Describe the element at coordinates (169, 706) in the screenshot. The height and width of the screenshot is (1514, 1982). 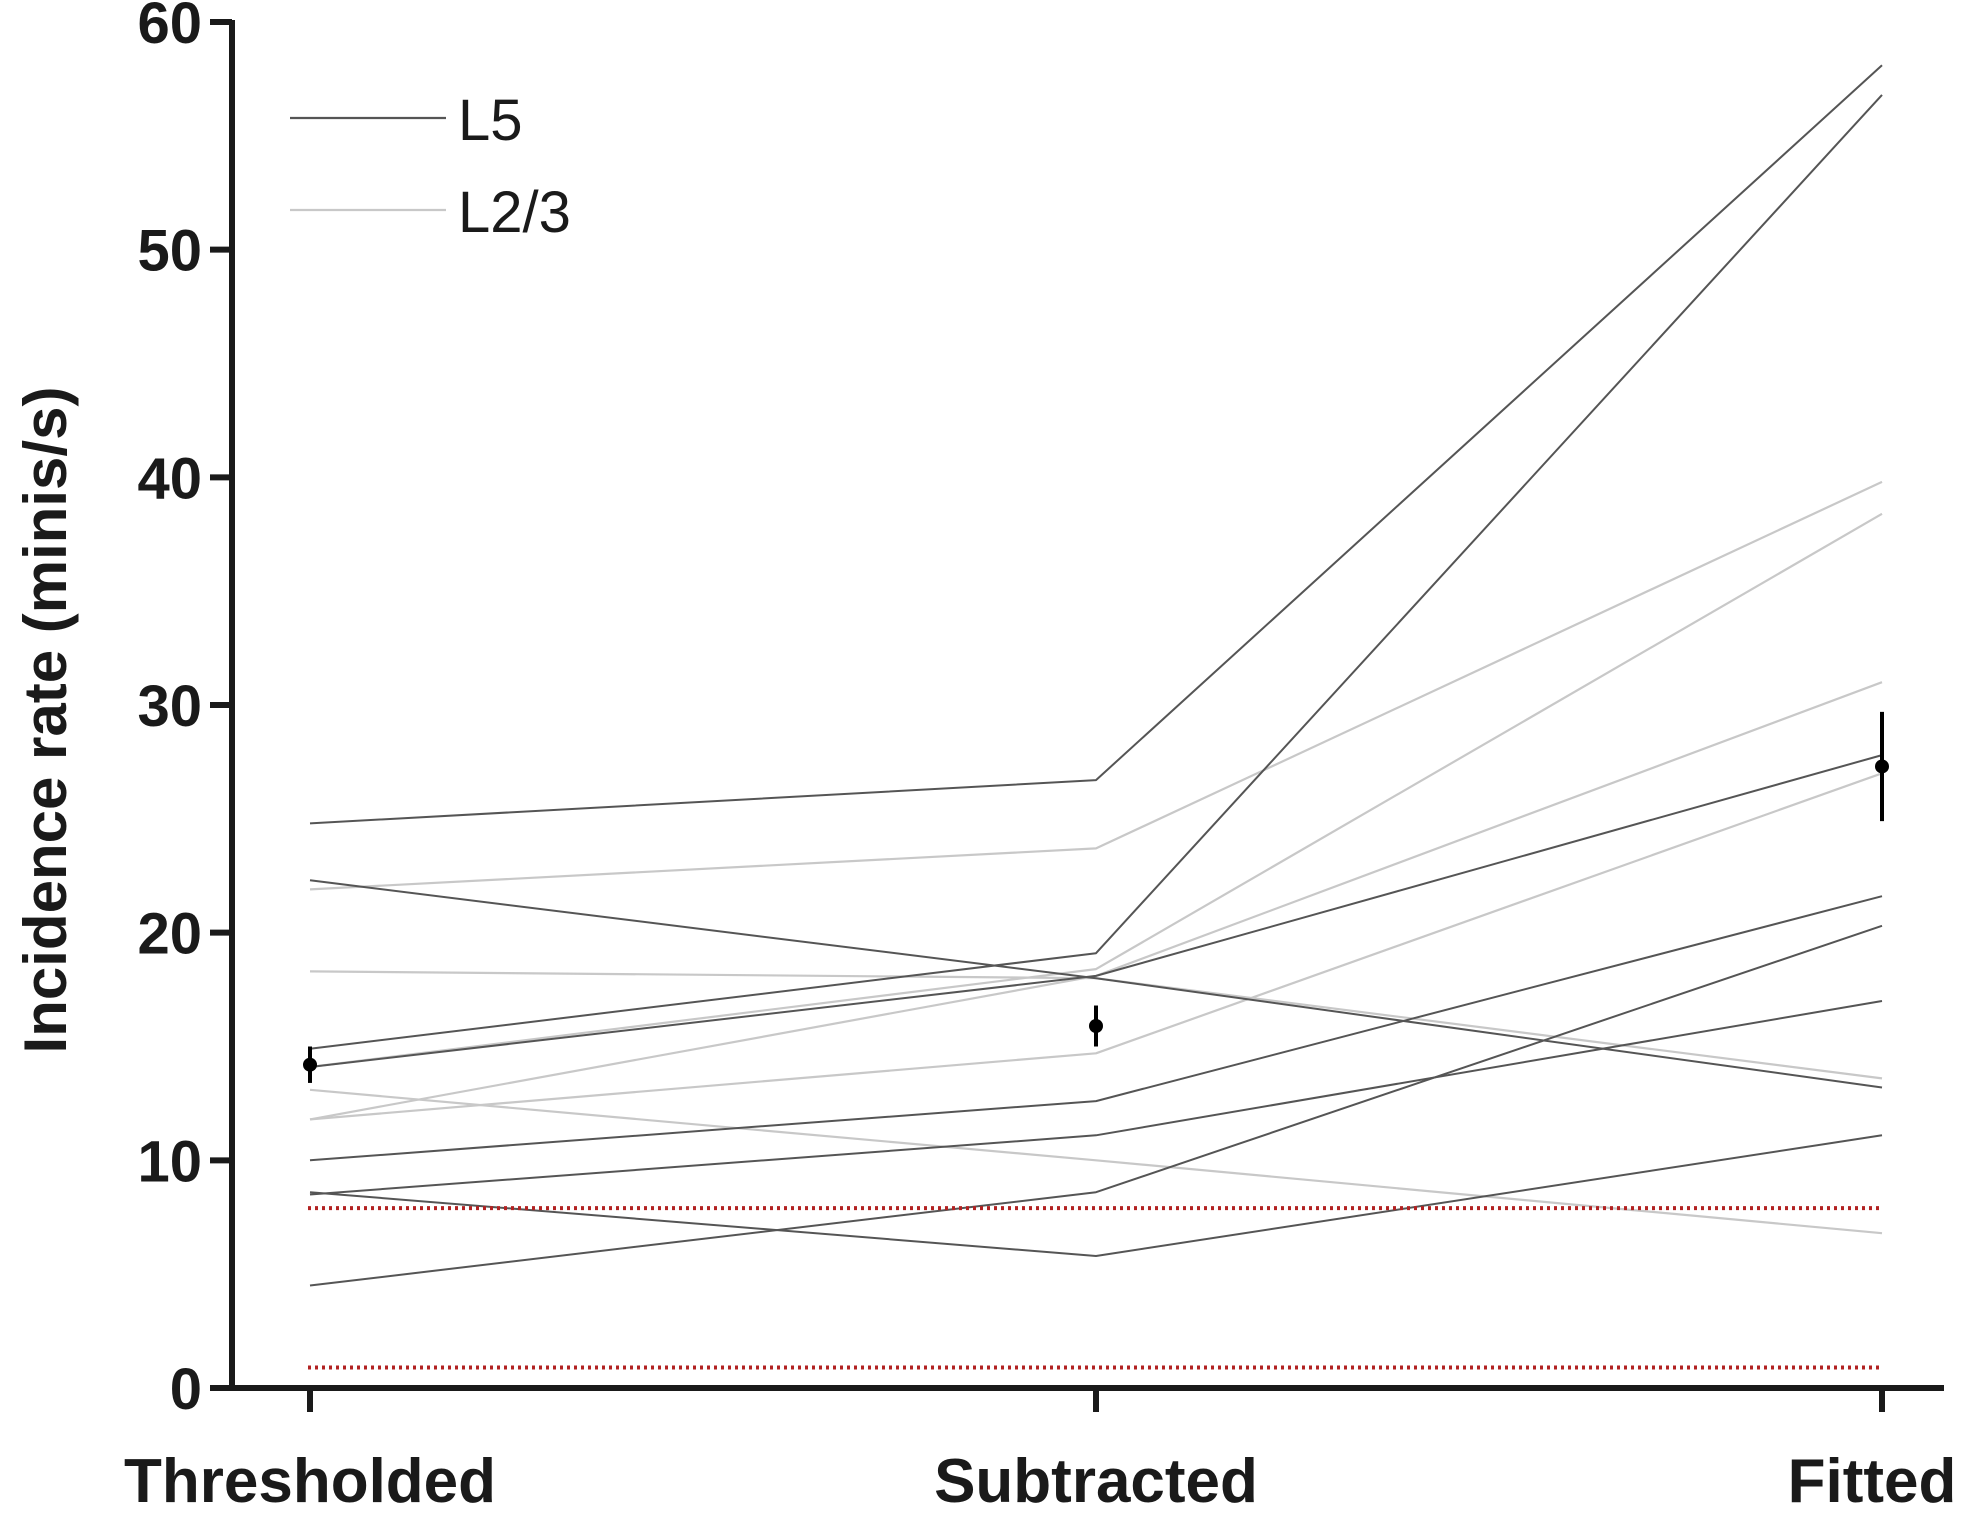
I see `y-tick-label-30: 30` at that location.